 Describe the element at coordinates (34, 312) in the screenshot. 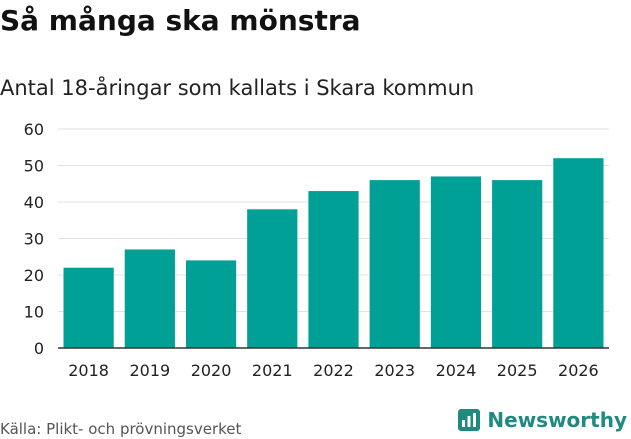

I see `y-tick-label: 10` at that location.